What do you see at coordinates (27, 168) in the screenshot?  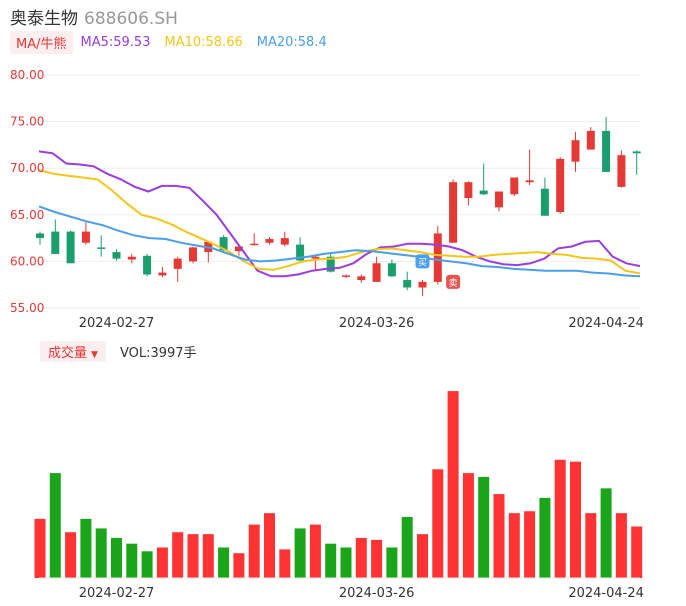 I see `price-tick-label: 70.00` at bounding box center [27, 168].